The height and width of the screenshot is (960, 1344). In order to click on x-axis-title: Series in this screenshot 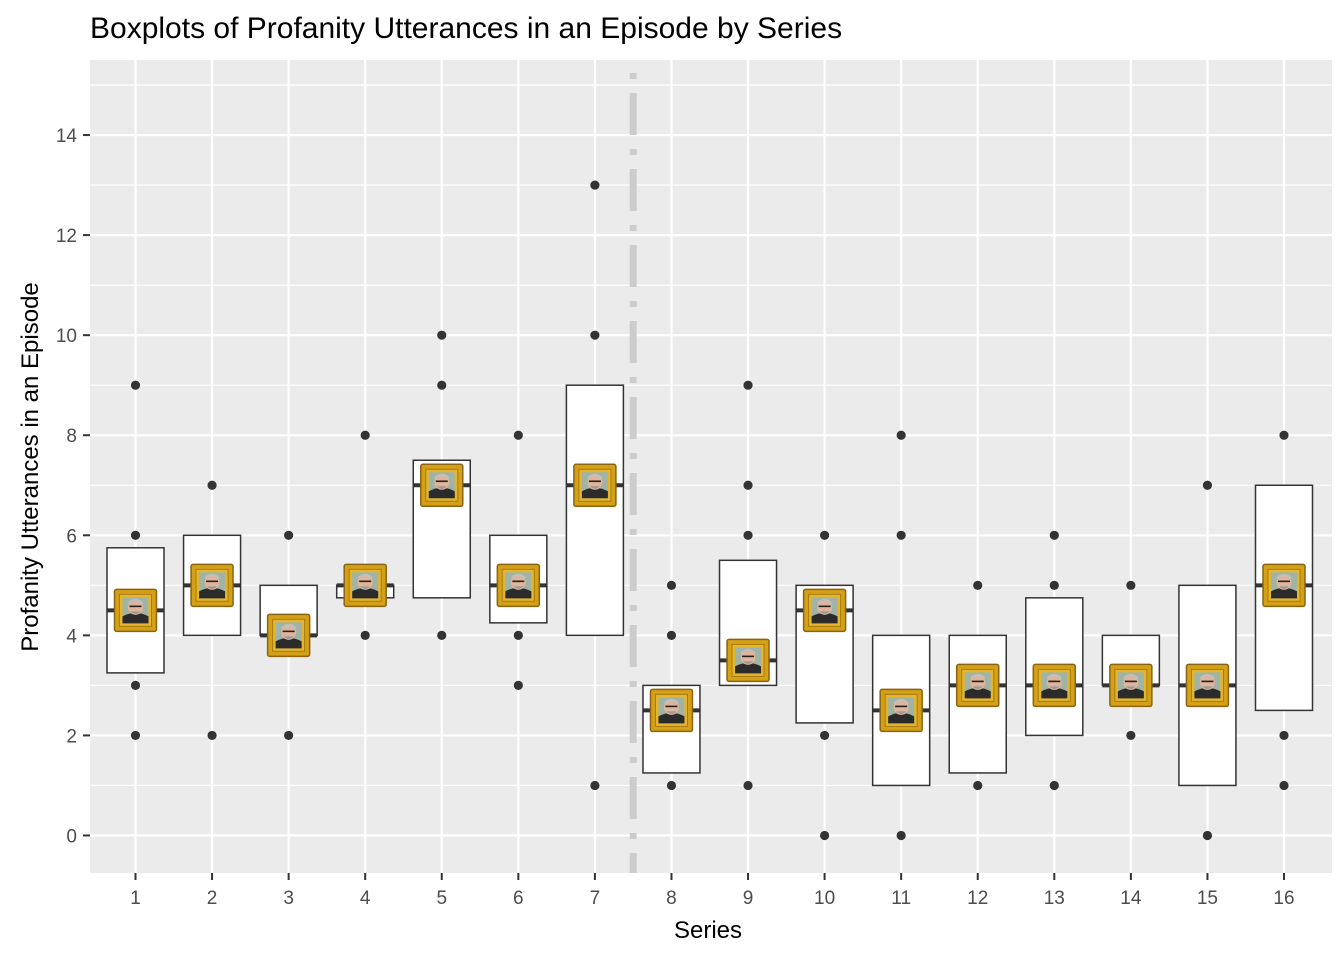, I will do `click(708, 930)`.